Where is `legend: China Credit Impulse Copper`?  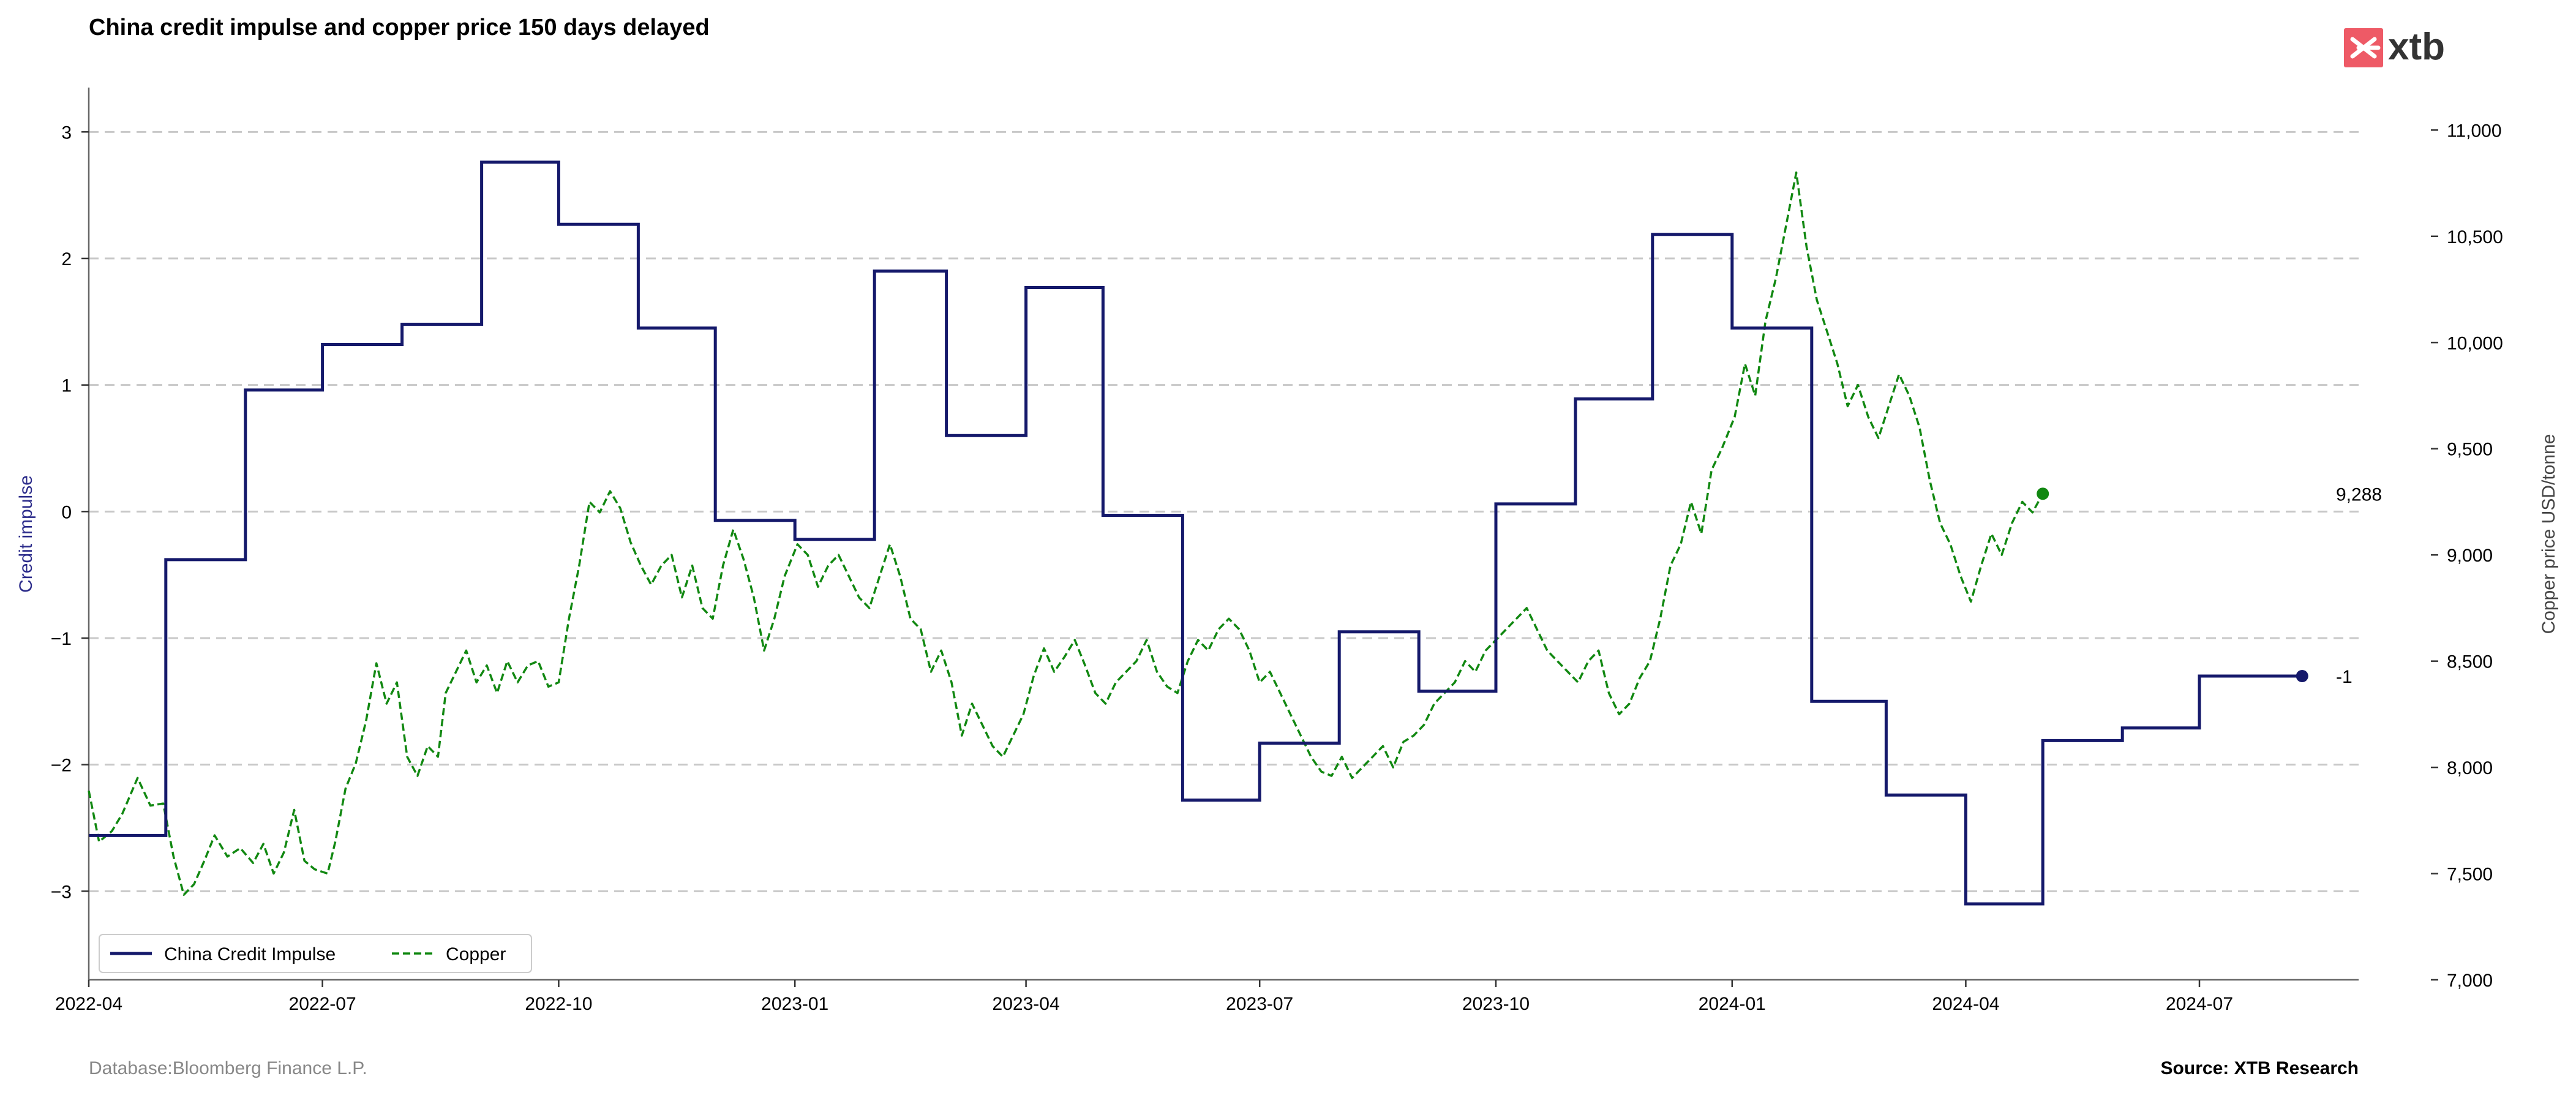
legend: China Credit Impulse Copper is located at coordinates (315, 954).